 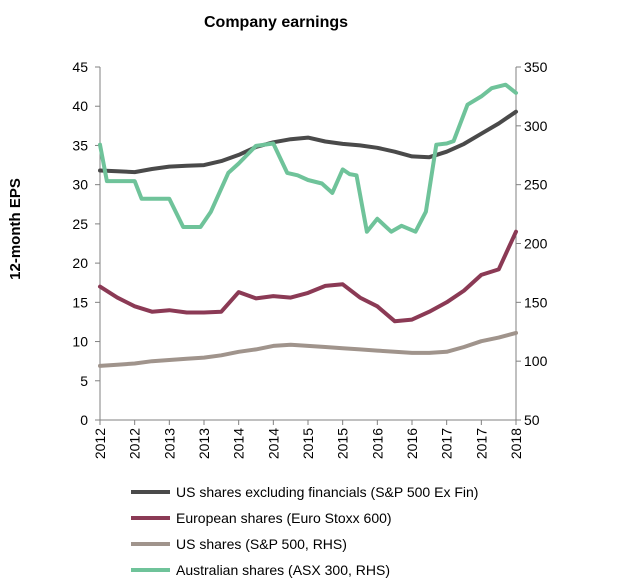 I want to click on y-tick-label-left: 40, so click(x=80, y=106).